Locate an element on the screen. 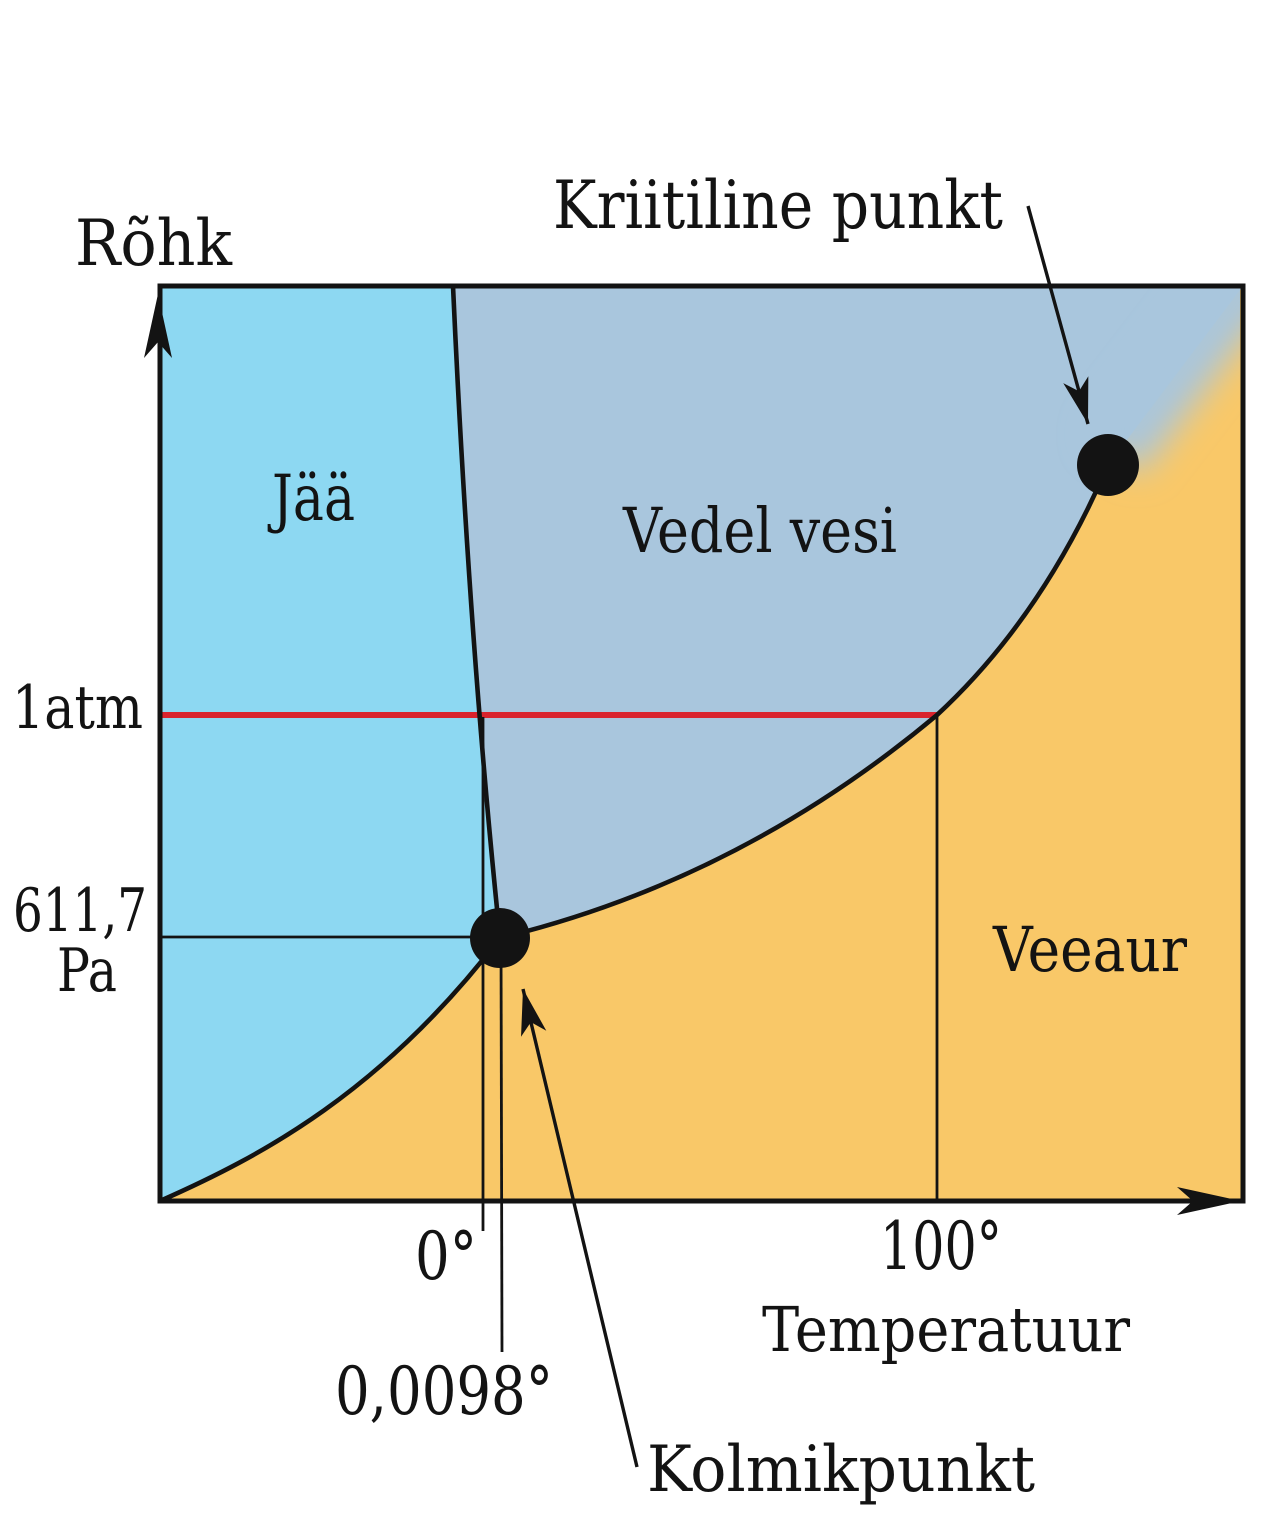 This screenshot has width=1280, height=1532. triple-point-dot is located at coordinates (500, 938).